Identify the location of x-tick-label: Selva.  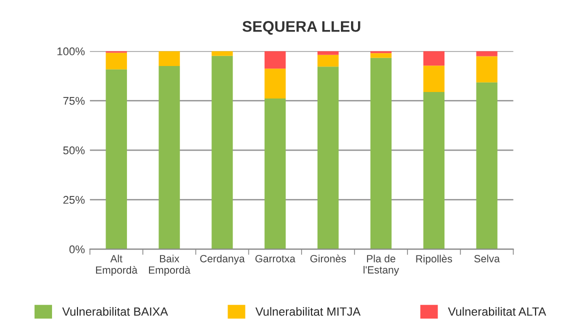
(487, 258).